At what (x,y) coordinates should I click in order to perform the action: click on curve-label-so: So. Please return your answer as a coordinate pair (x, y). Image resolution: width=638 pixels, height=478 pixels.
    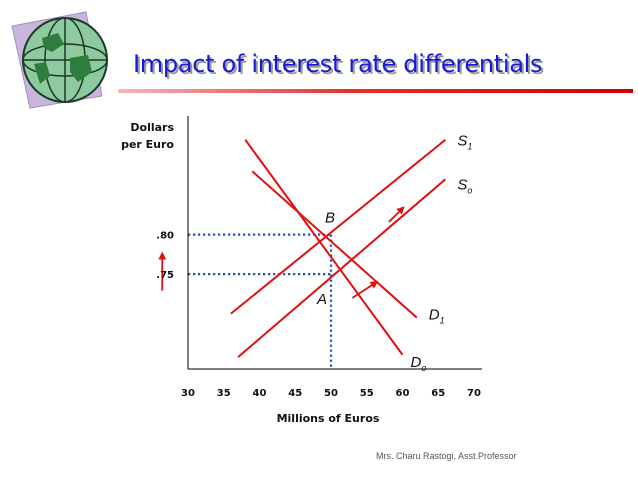
    Looking at the image, I should click on (464, 185).